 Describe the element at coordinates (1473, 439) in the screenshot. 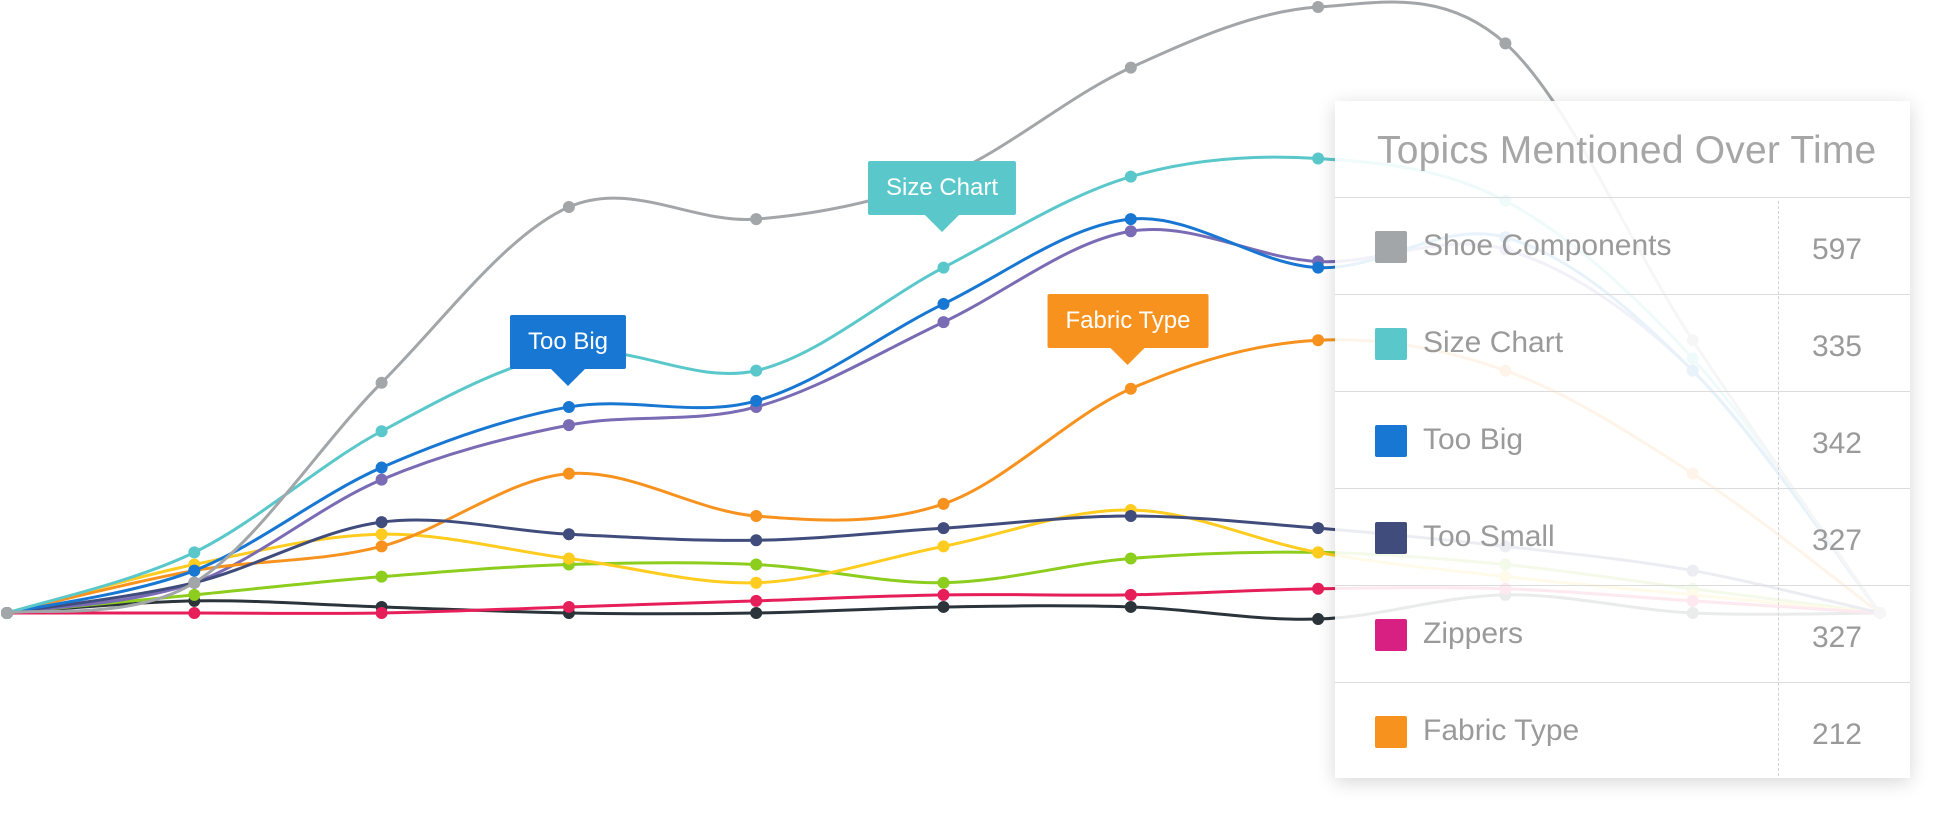

I see `legend-item-label: Too Big` at that location.